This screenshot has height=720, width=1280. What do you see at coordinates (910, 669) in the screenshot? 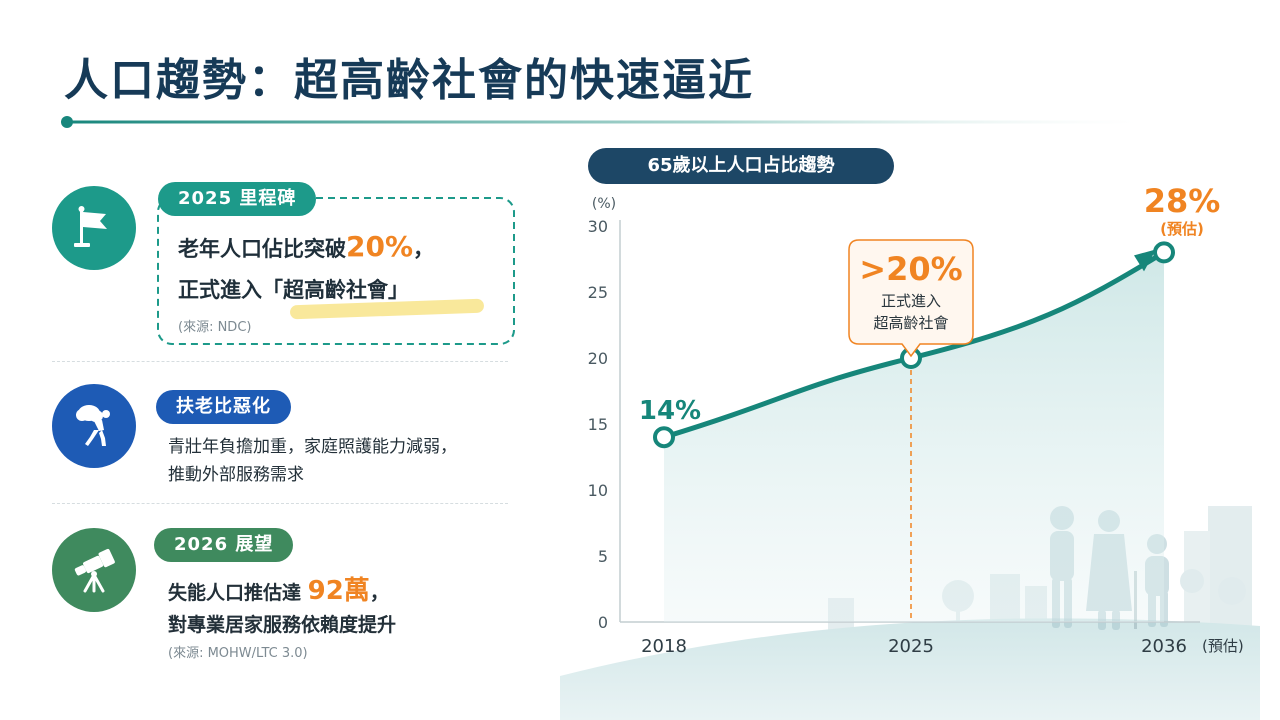
I see `ground-hill-decoration` at bounding box center [910, 669].